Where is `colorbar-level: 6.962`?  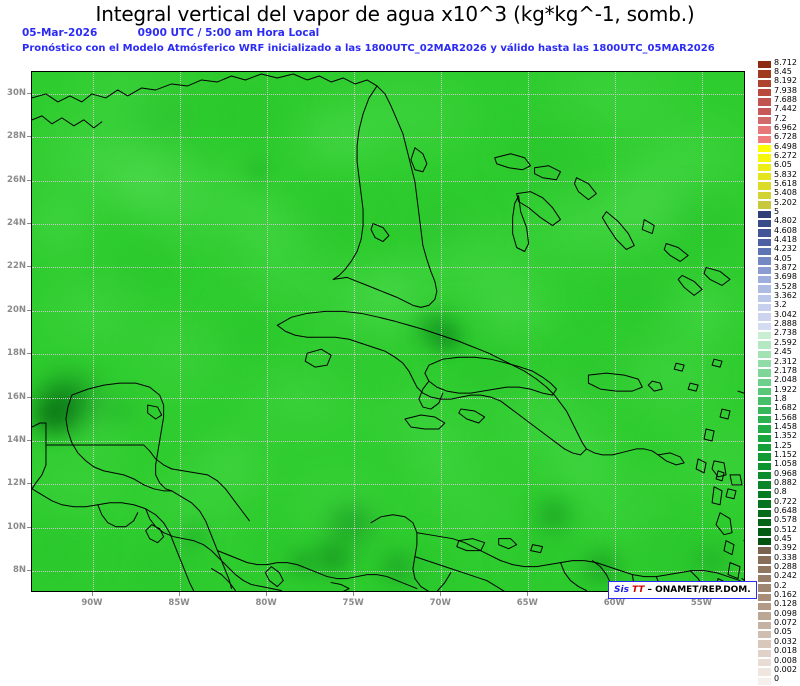 colorbar-level: 6.962 is located at coordinates (778, 129).